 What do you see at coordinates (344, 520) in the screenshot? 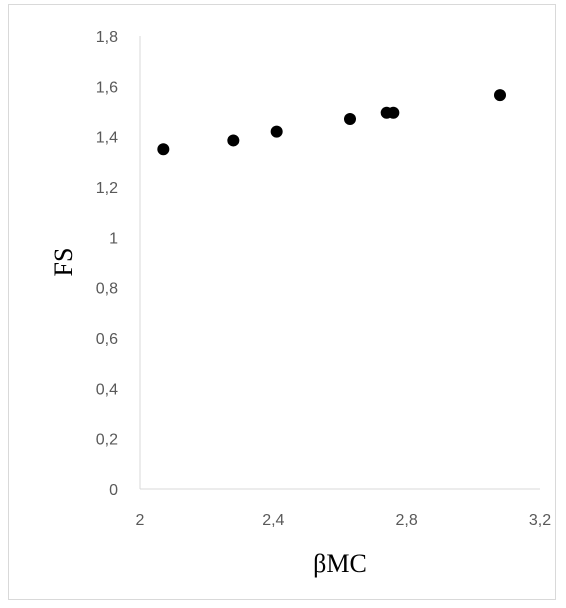
I see `x-tick-labels: 2 2,4 2,8 3,2` at bounding box center [344, 520].